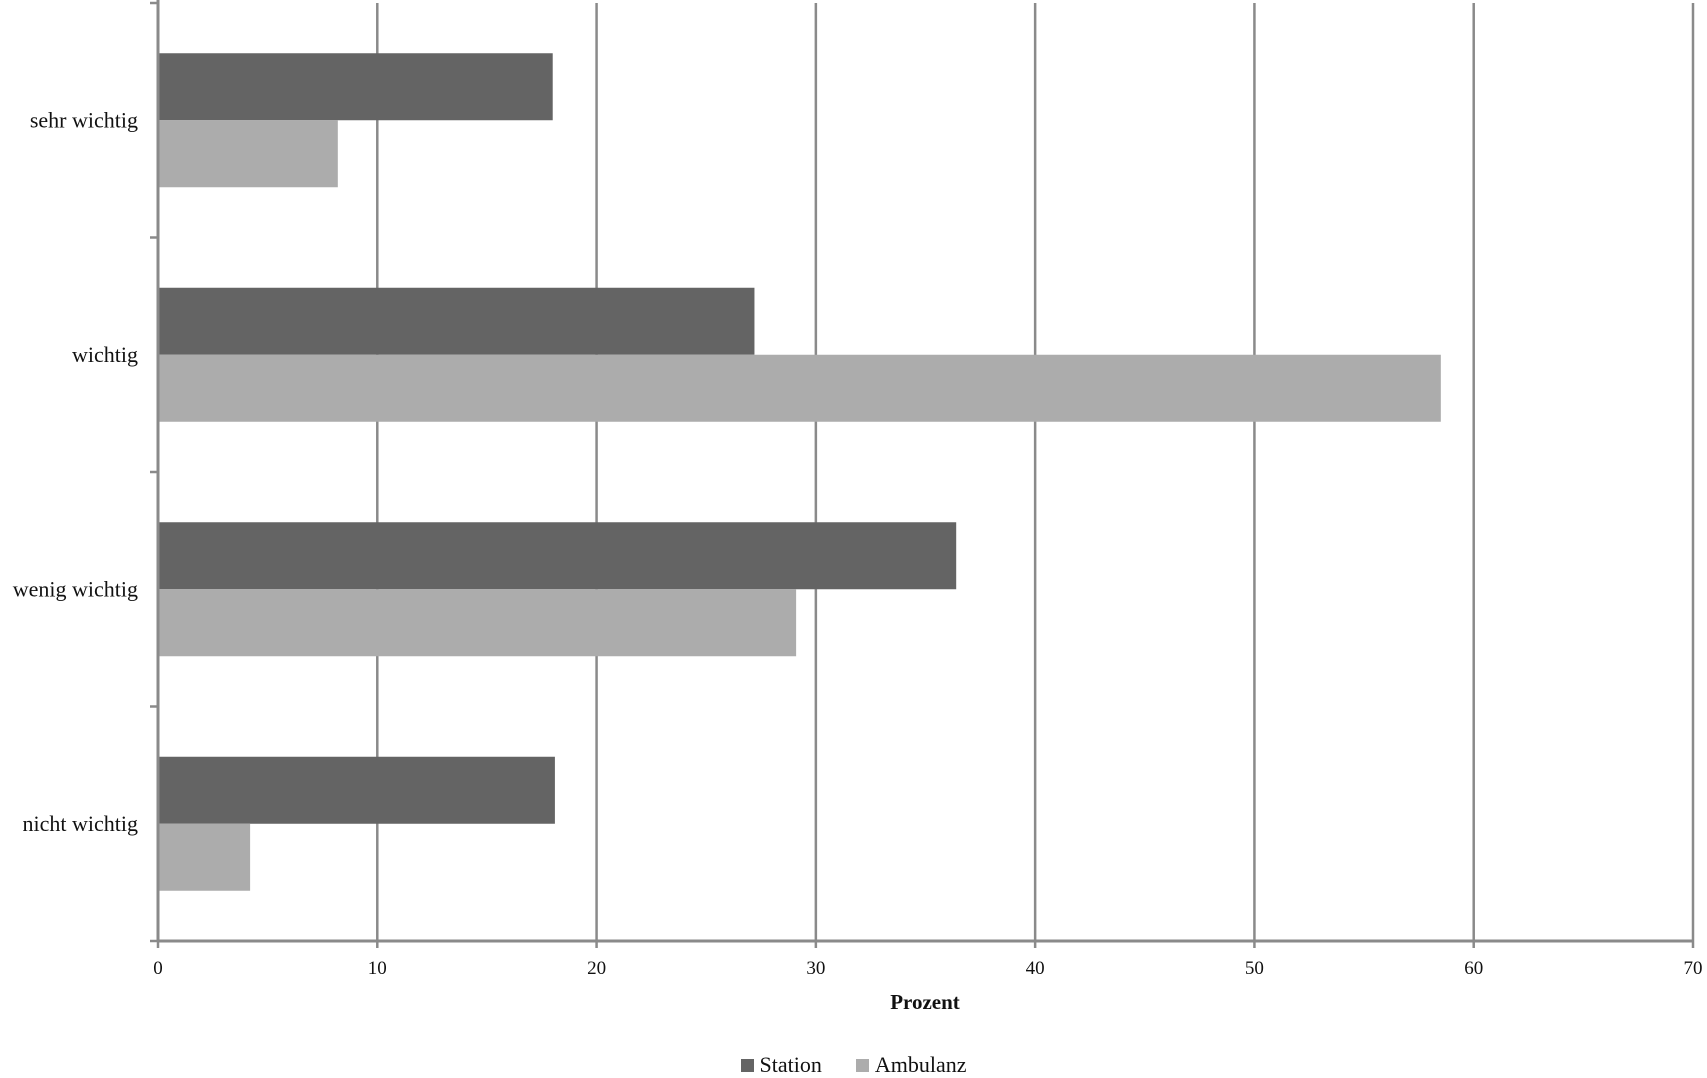 The width and height of the screenshot is (1707, 1078). Describe the element at coordinates (1693, 968) in the screenshot. I see `x-tick-label: 70` at that location.